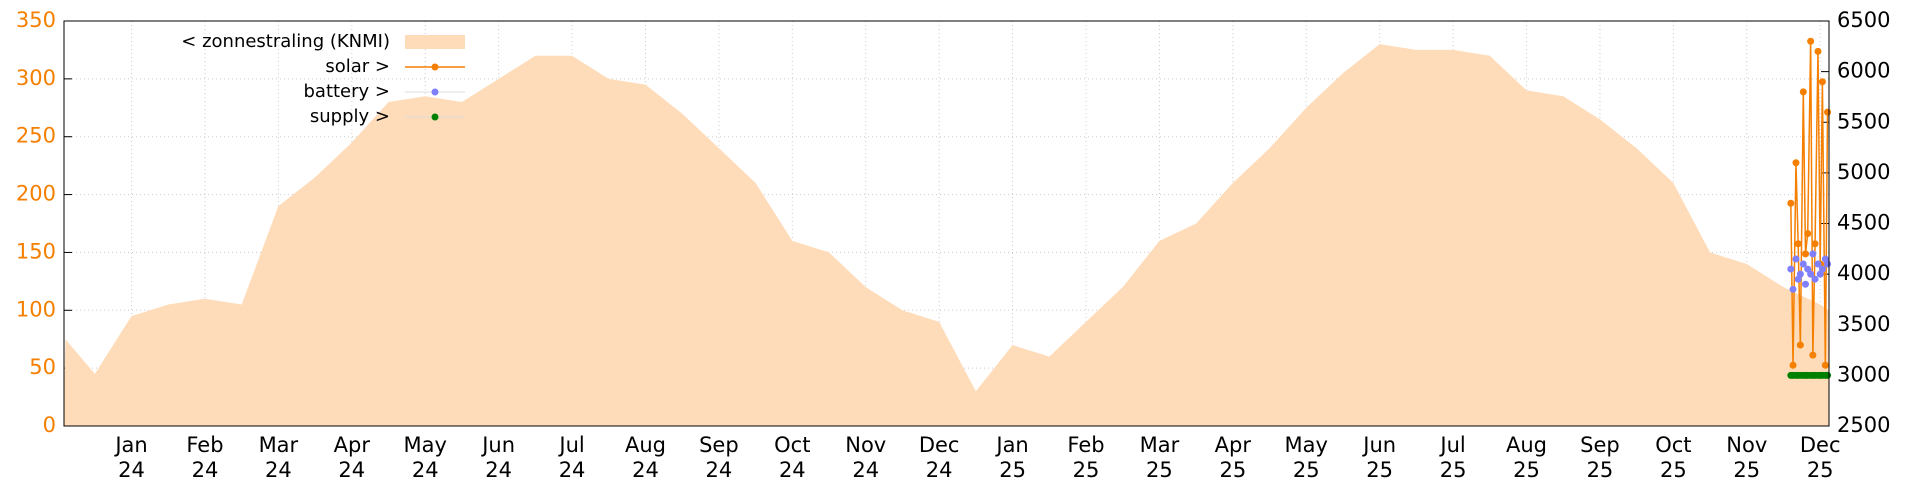 This screenshot has height=480, width=1920. What do you see at coordinates (1863, 273) in the screenshot?
I see `y2-tick-label: 4000` at bounding box center [1863, 273].